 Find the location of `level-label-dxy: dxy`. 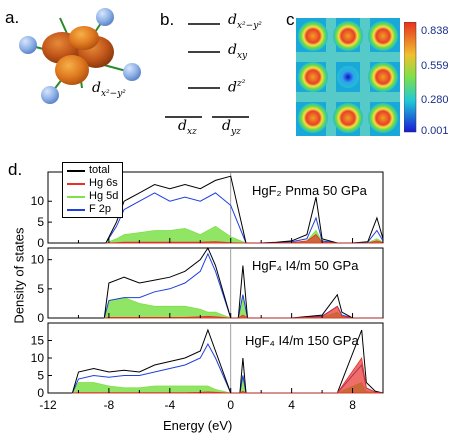

level-label-dxy: dxy is located at coordinates (238, 51).